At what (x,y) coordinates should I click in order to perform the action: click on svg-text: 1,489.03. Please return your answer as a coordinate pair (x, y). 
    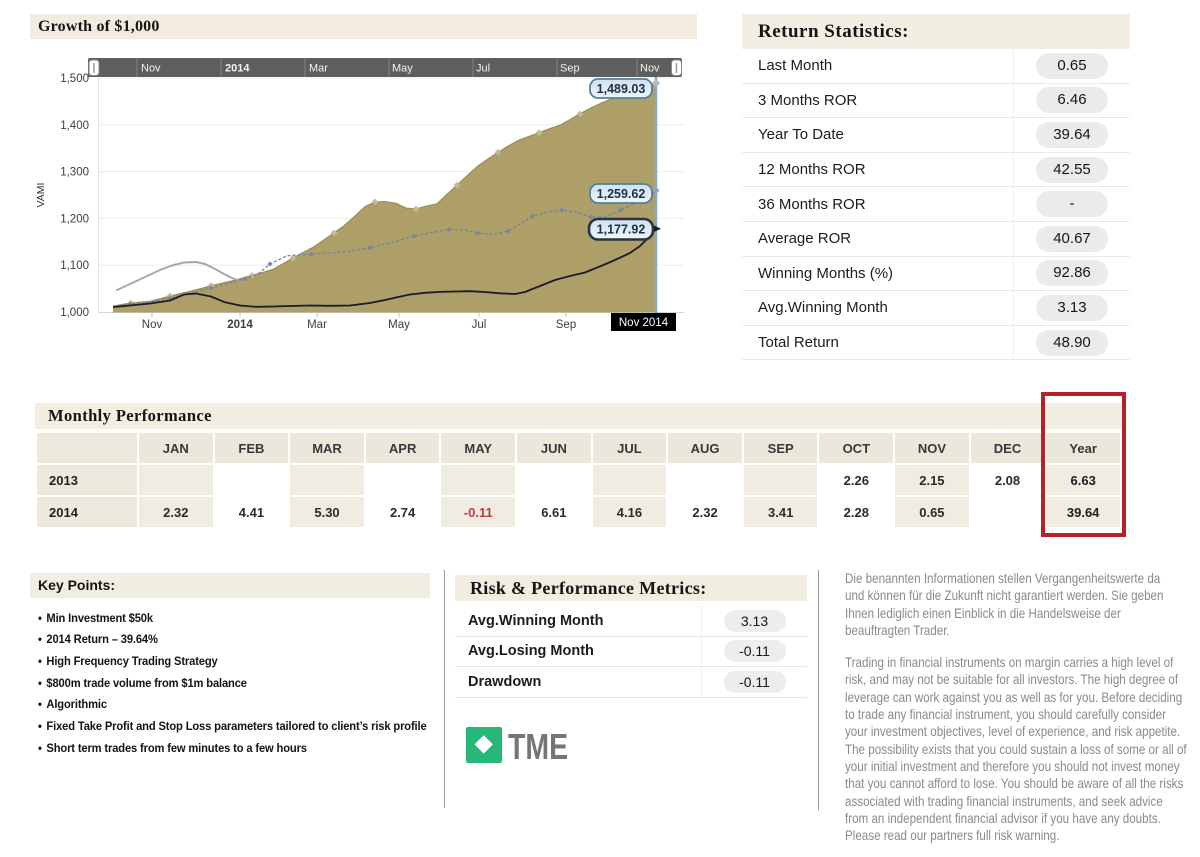
    Looking at the image, I should click on (621, 89).